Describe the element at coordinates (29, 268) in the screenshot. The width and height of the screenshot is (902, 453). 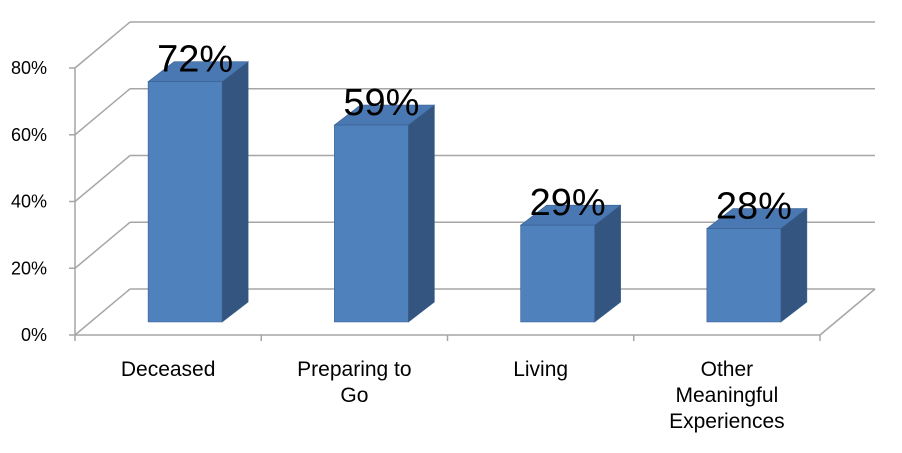
I see `y-tick-label: 20%` at that location.